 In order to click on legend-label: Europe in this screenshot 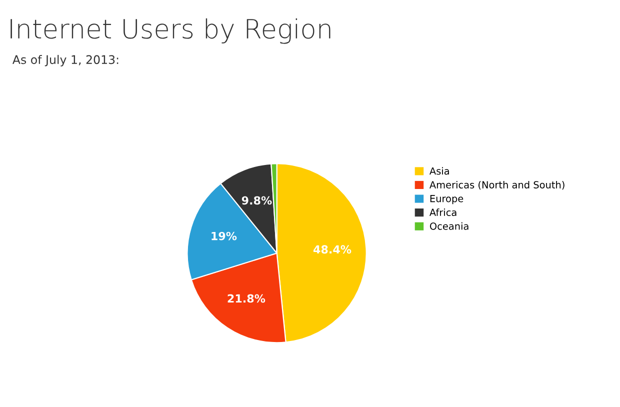, I will do `click(447, 199)`.